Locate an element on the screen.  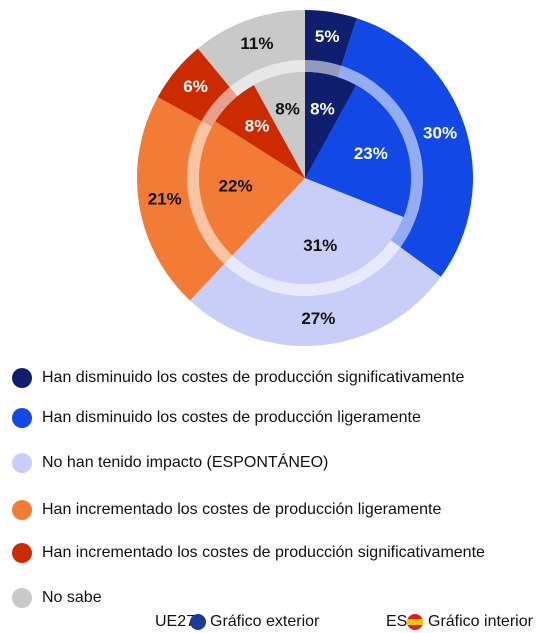
data-label: 5% is located at coordinates (327, 36).